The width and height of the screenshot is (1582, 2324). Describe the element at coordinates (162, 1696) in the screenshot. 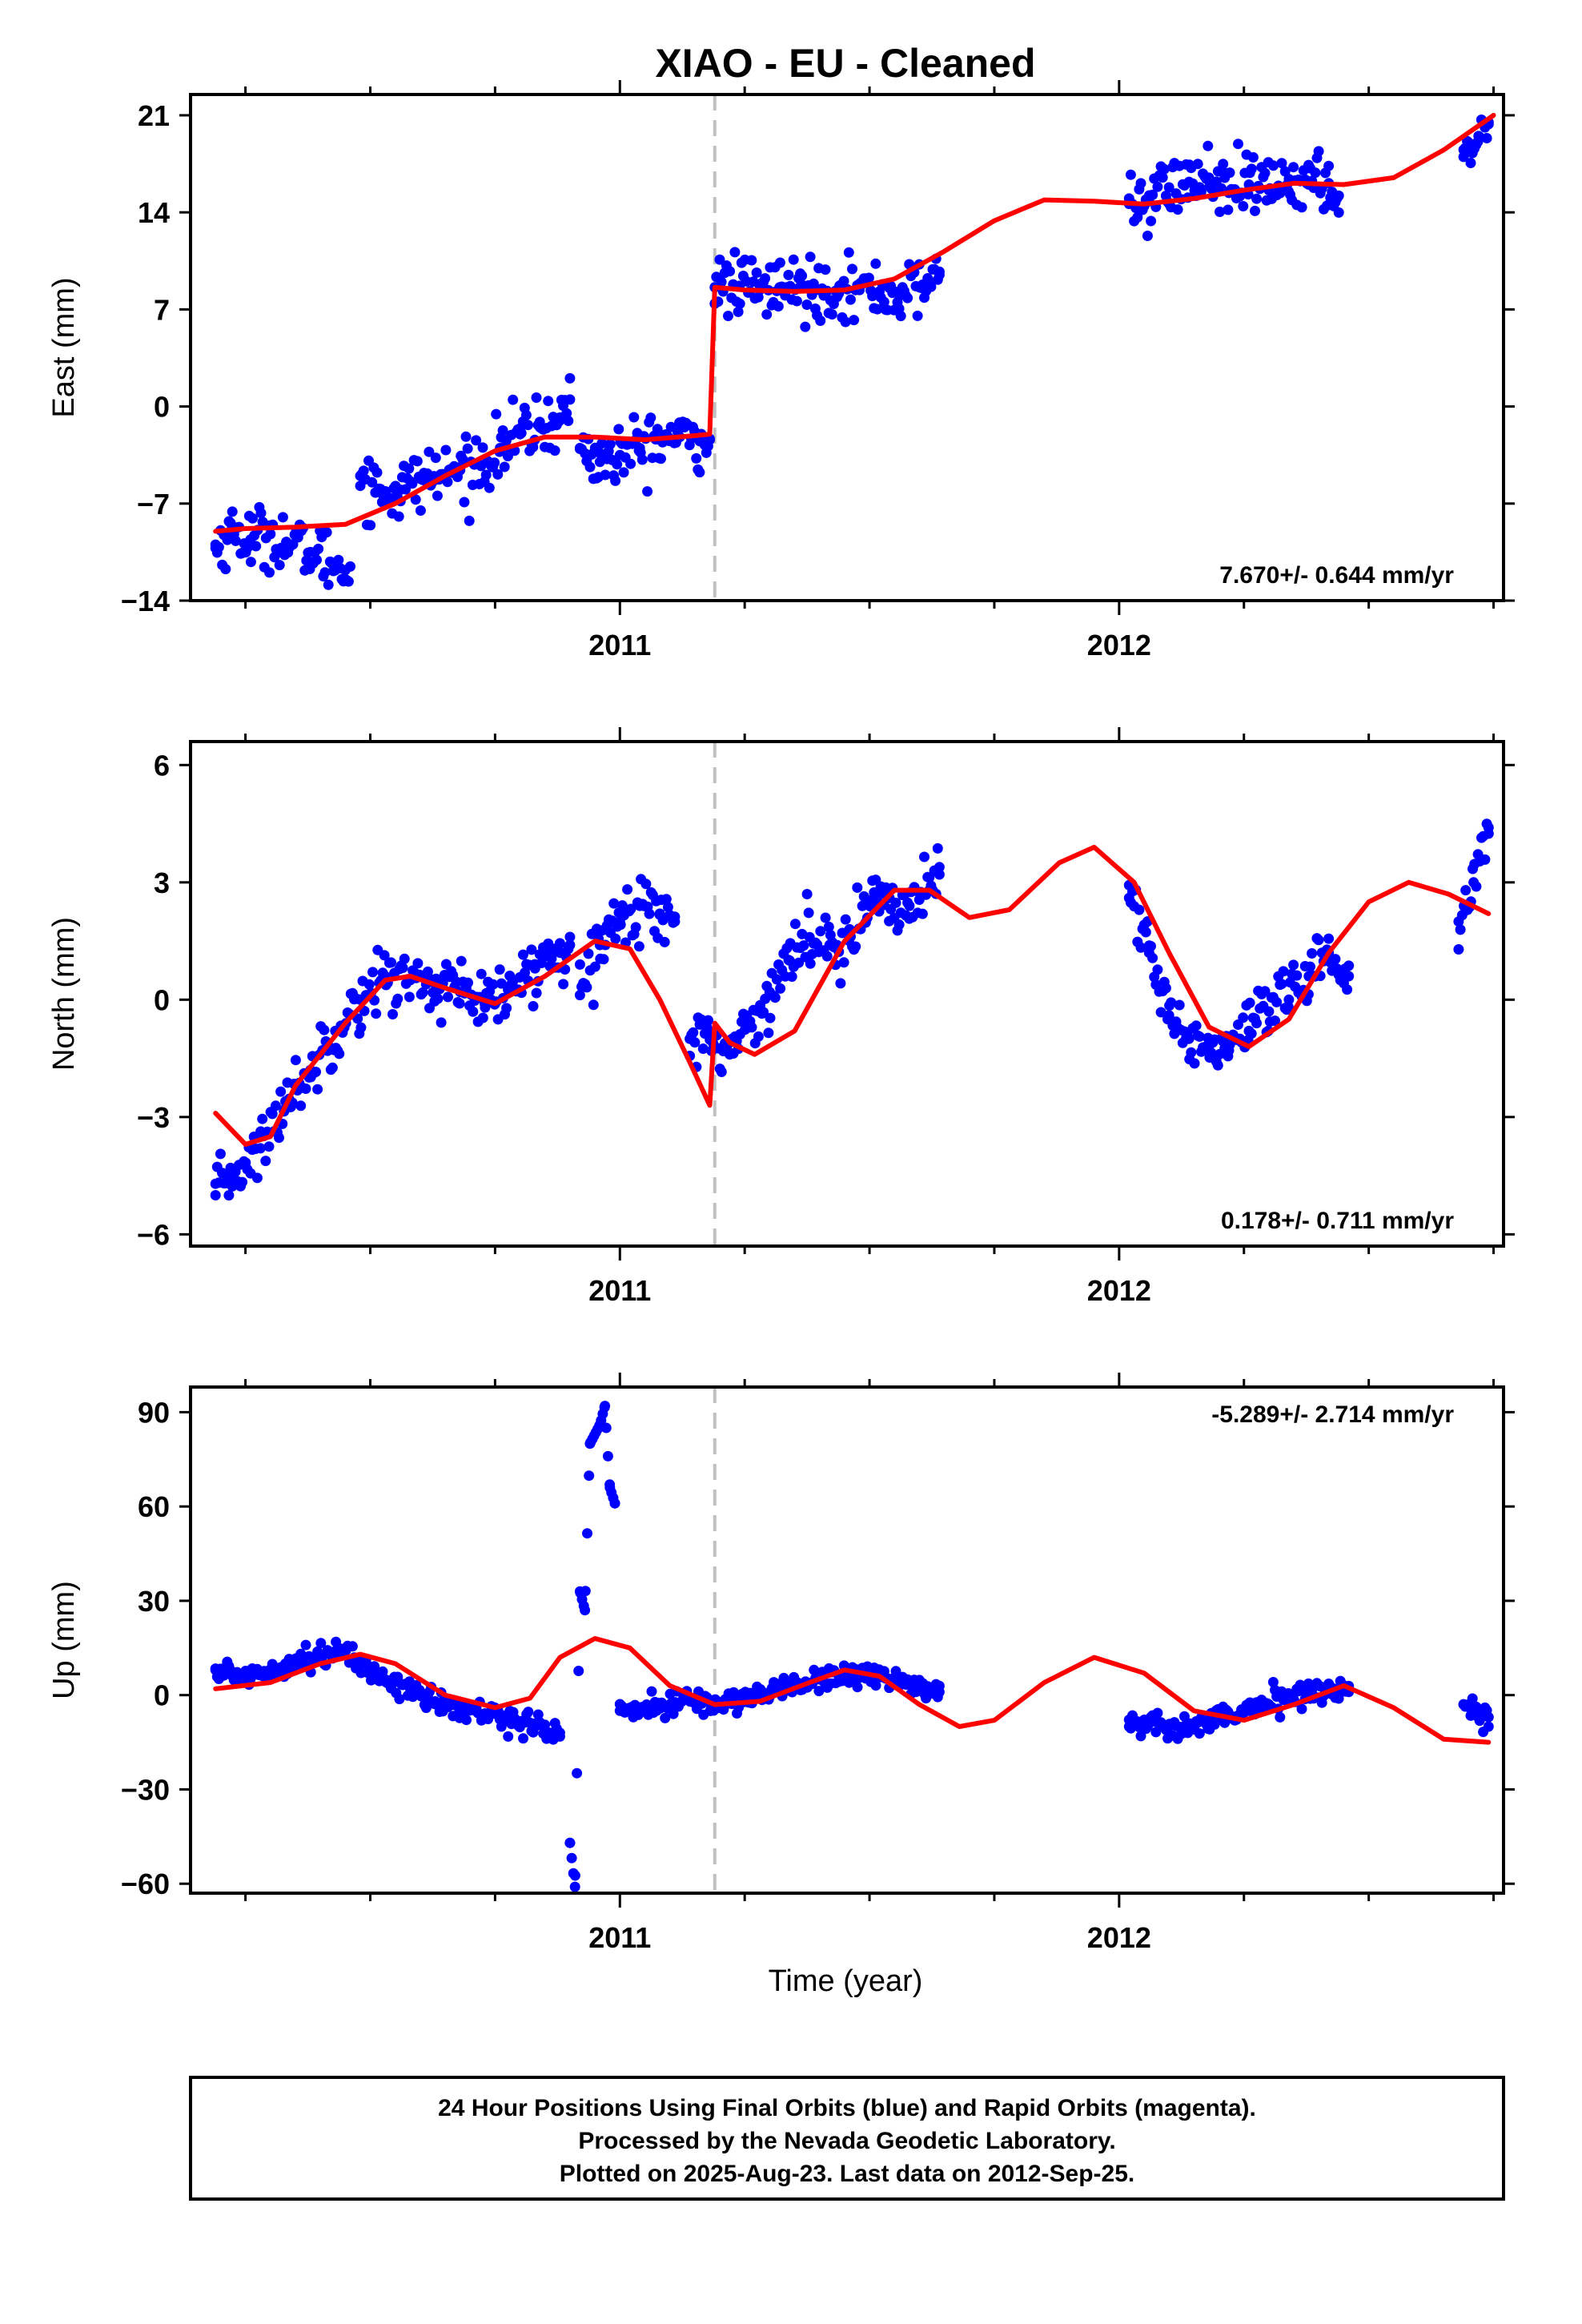

I see `up-ytick-label: 0` at that location.